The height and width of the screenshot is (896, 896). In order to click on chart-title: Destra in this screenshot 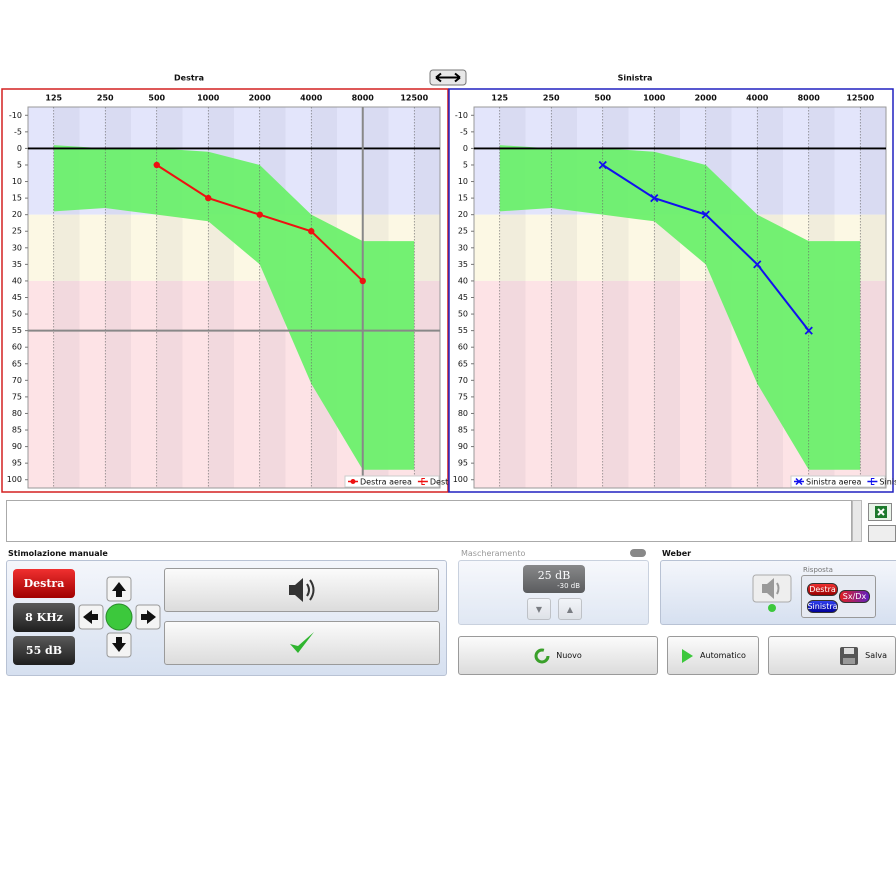, I will do `click(189, 78)`.